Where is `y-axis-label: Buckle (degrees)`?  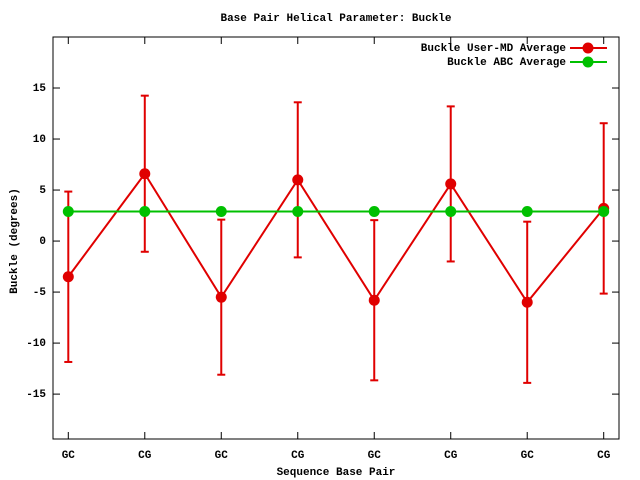
y-axis-label: Buckle (degrees) is located at coordinates (15, 241).